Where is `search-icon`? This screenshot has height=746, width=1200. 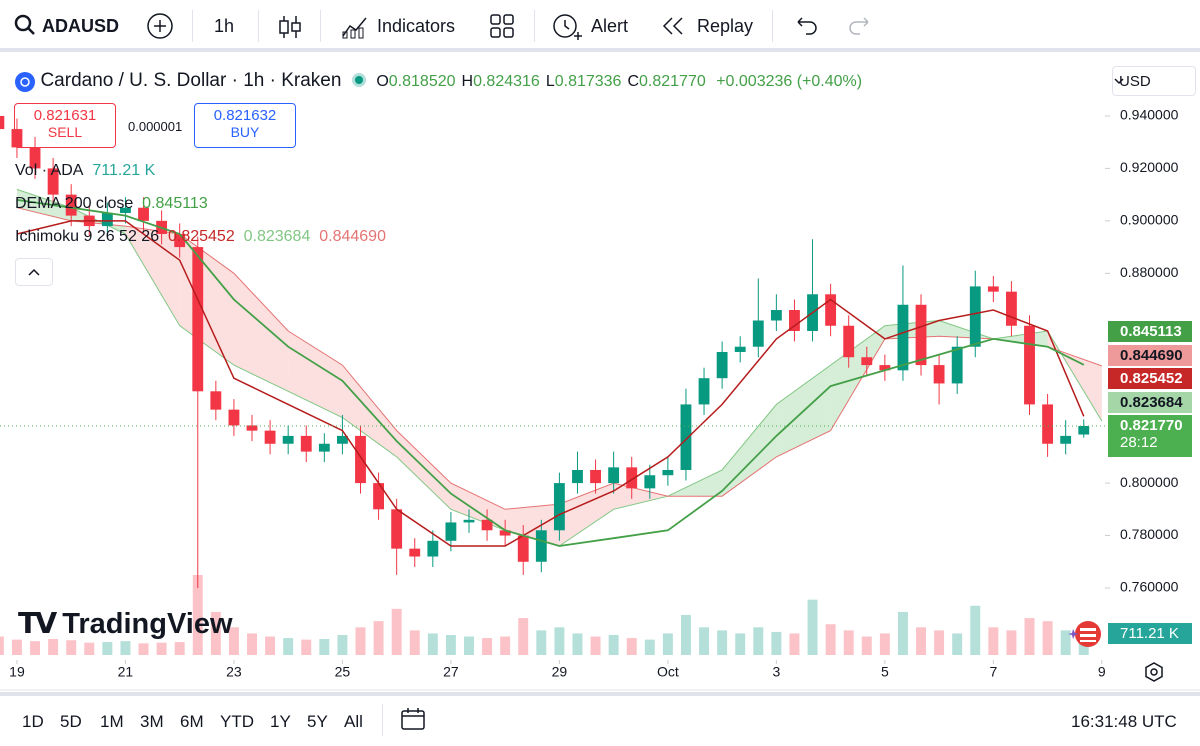
search-icon is located at coordinates (27, 27).